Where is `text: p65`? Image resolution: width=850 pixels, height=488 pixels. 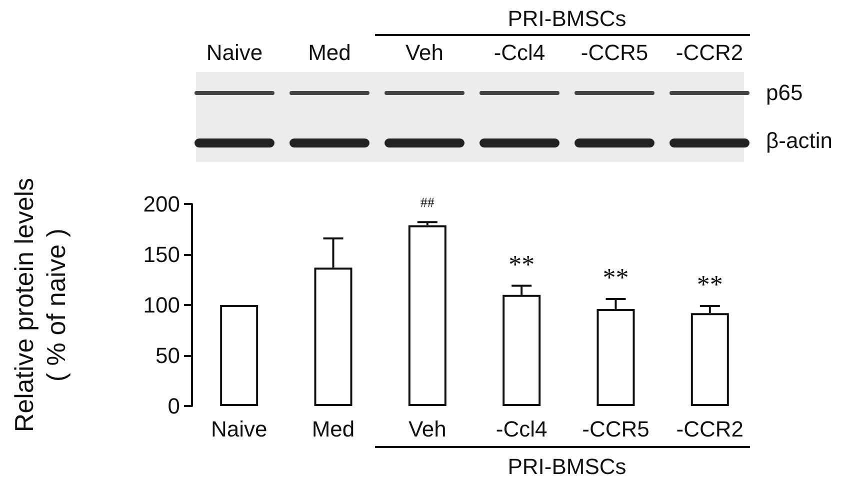
text: p65 is located at coordinates (784, 93).